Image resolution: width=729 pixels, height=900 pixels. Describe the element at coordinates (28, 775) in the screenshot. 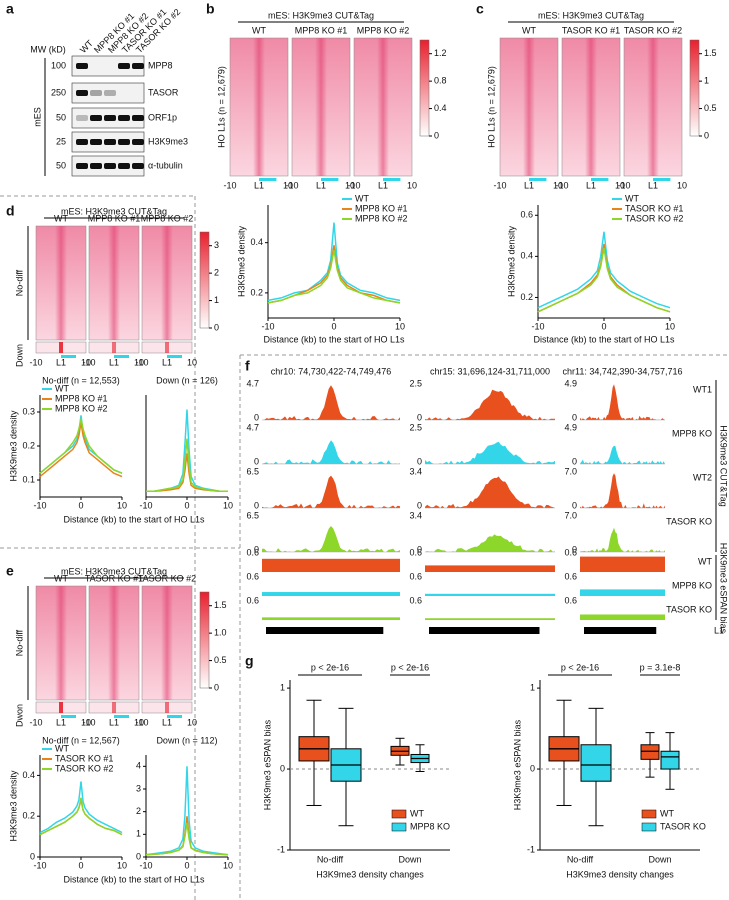

I see `y-tick-label: 0.4` at that location.